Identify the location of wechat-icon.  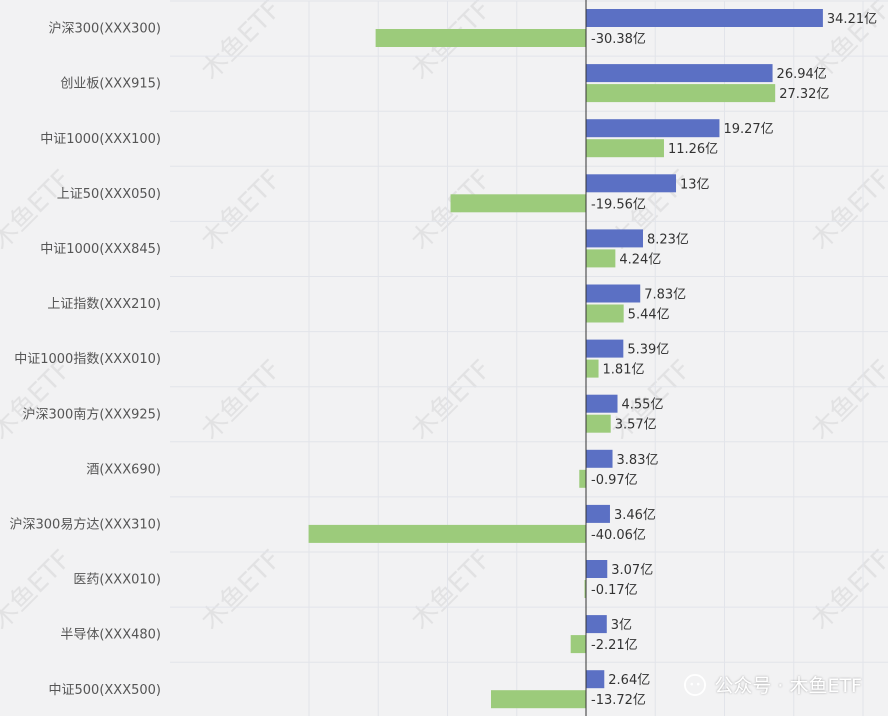
(695, 684).